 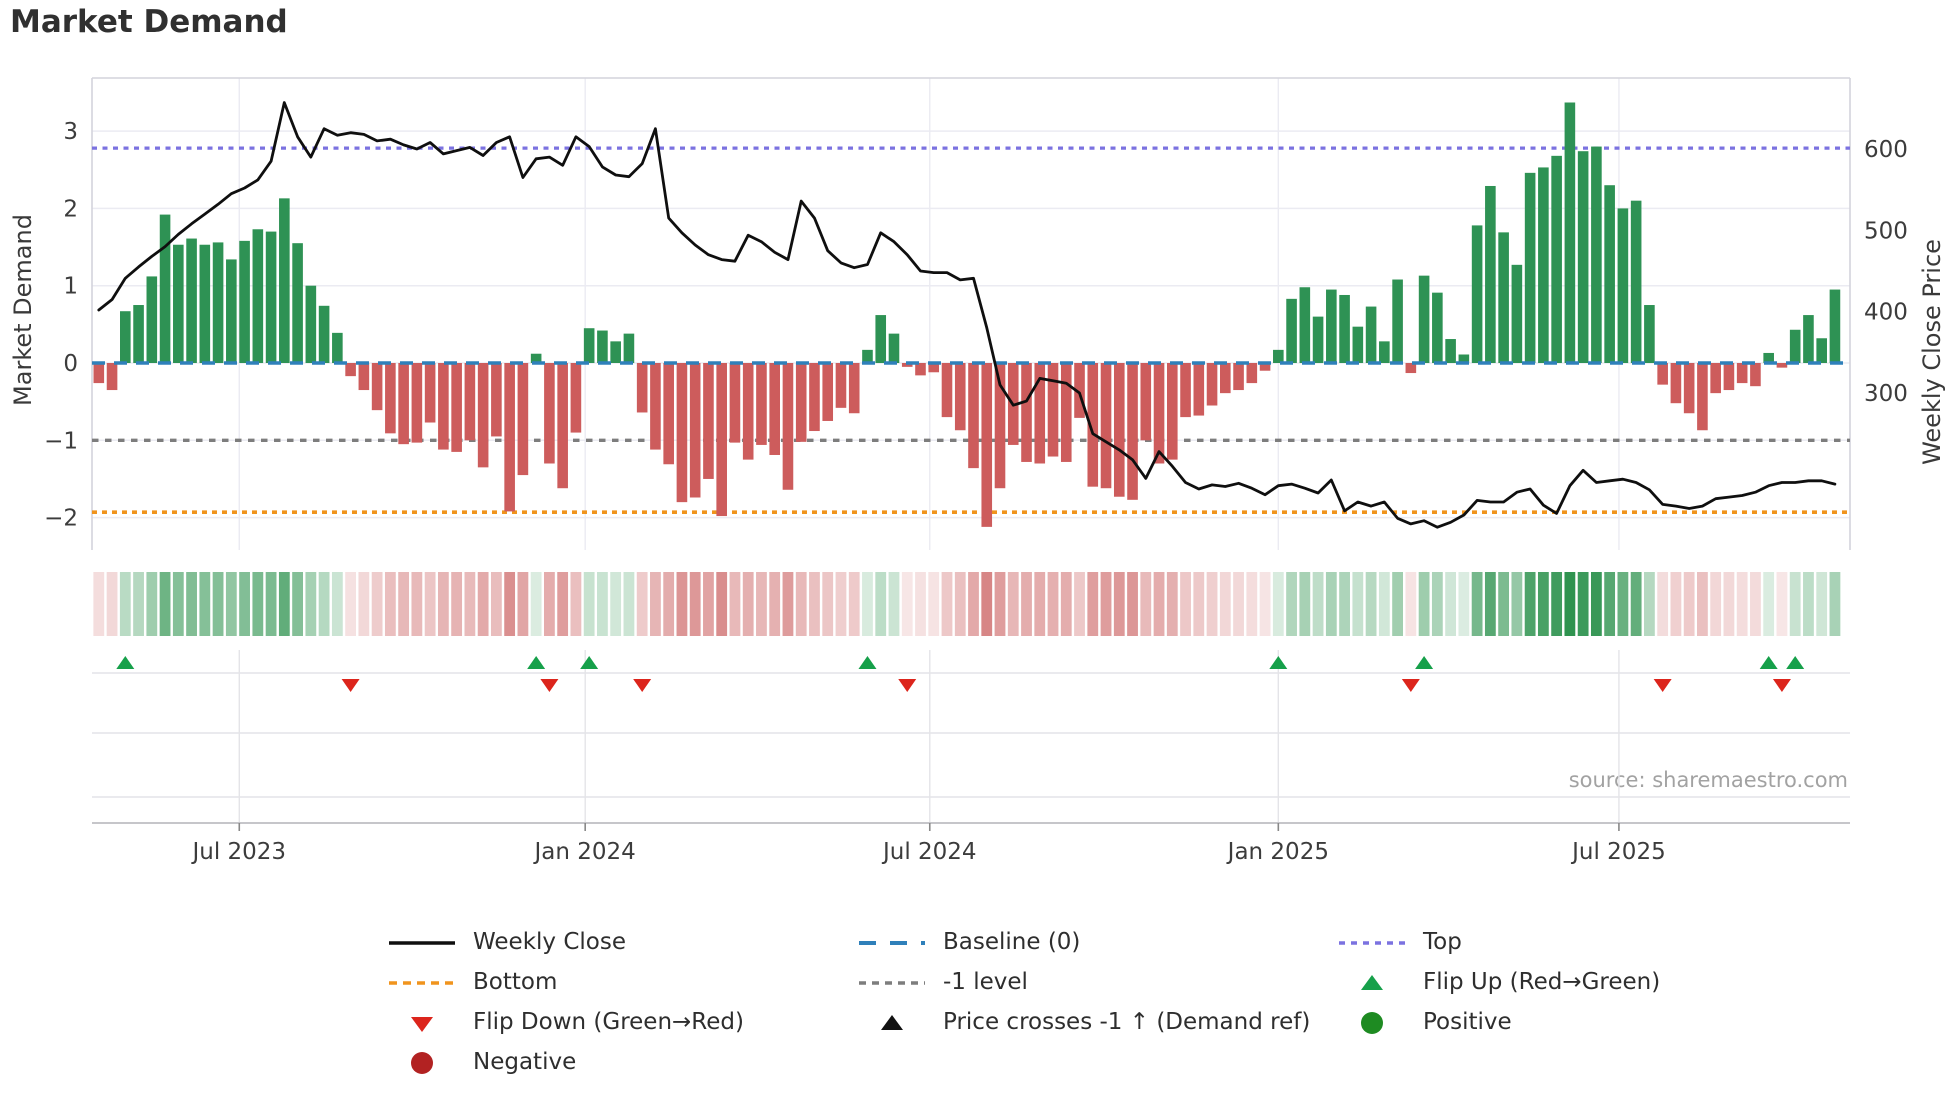 I want to click on legend-label: Baseline (0), so click(x=1012, y=942).